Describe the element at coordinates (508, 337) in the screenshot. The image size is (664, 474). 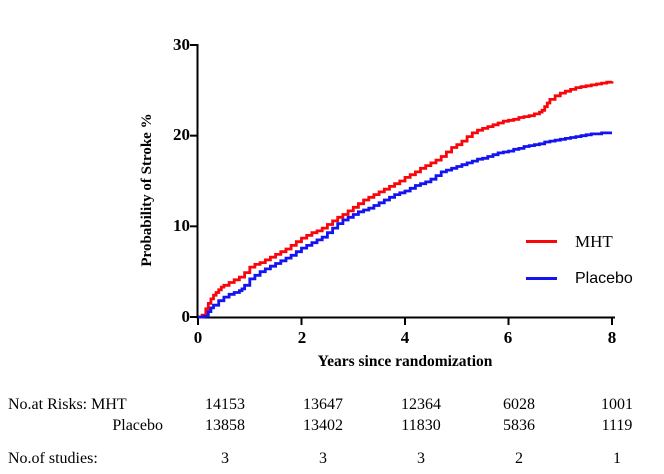
I see `x-tick-label-6: 6` at that location.